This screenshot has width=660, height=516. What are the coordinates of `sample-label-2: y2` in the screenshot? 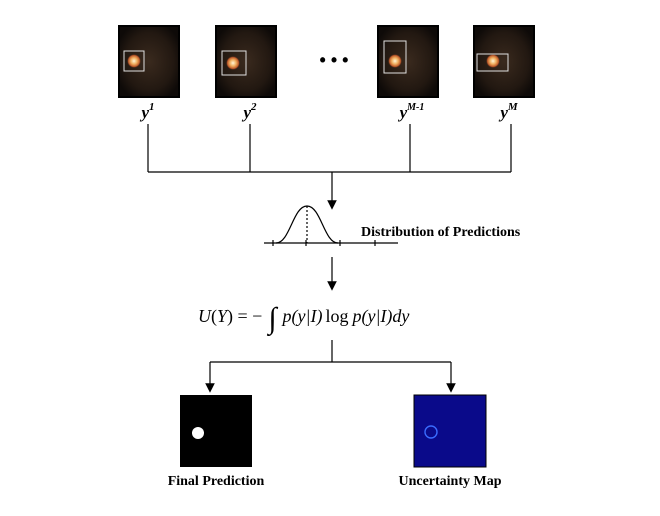 It's located at (249, 111).